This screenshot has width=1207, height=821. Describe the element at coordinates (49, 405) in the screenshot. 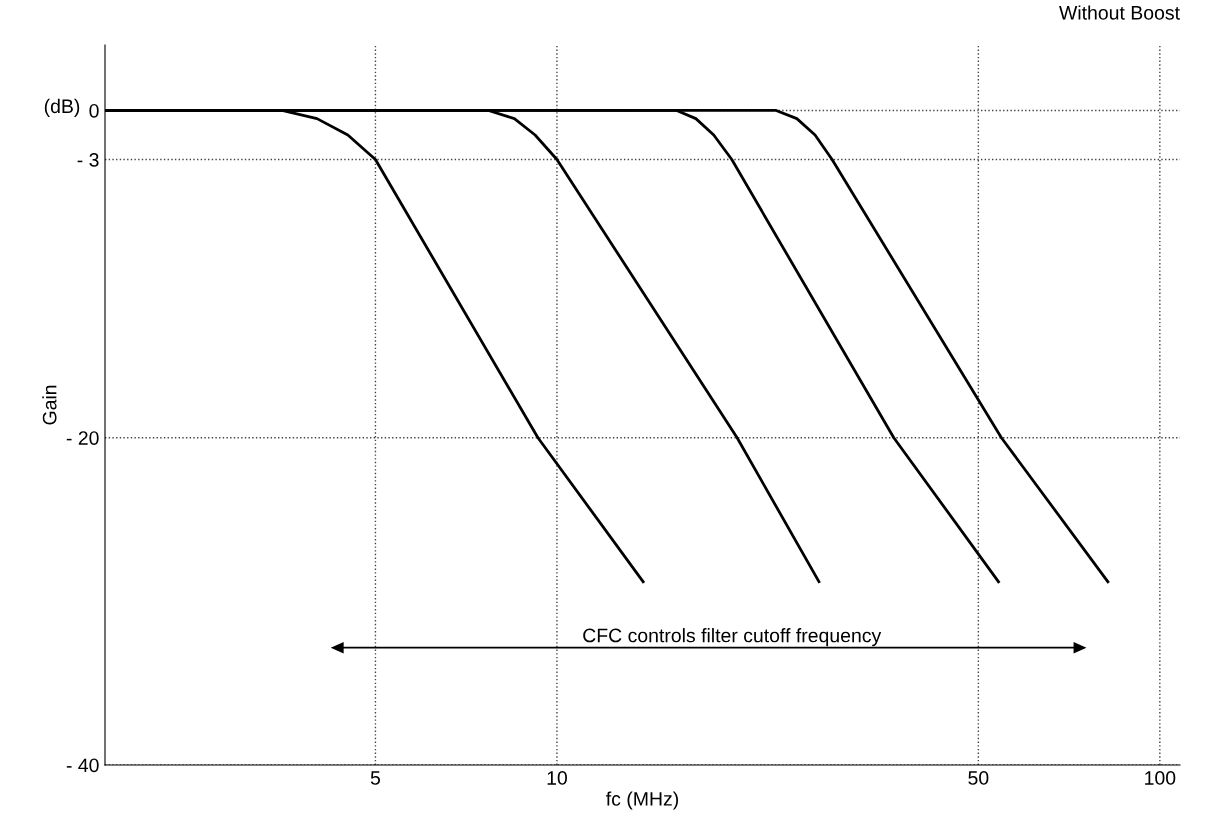

I see `y-axis-title: Gain` at that location.